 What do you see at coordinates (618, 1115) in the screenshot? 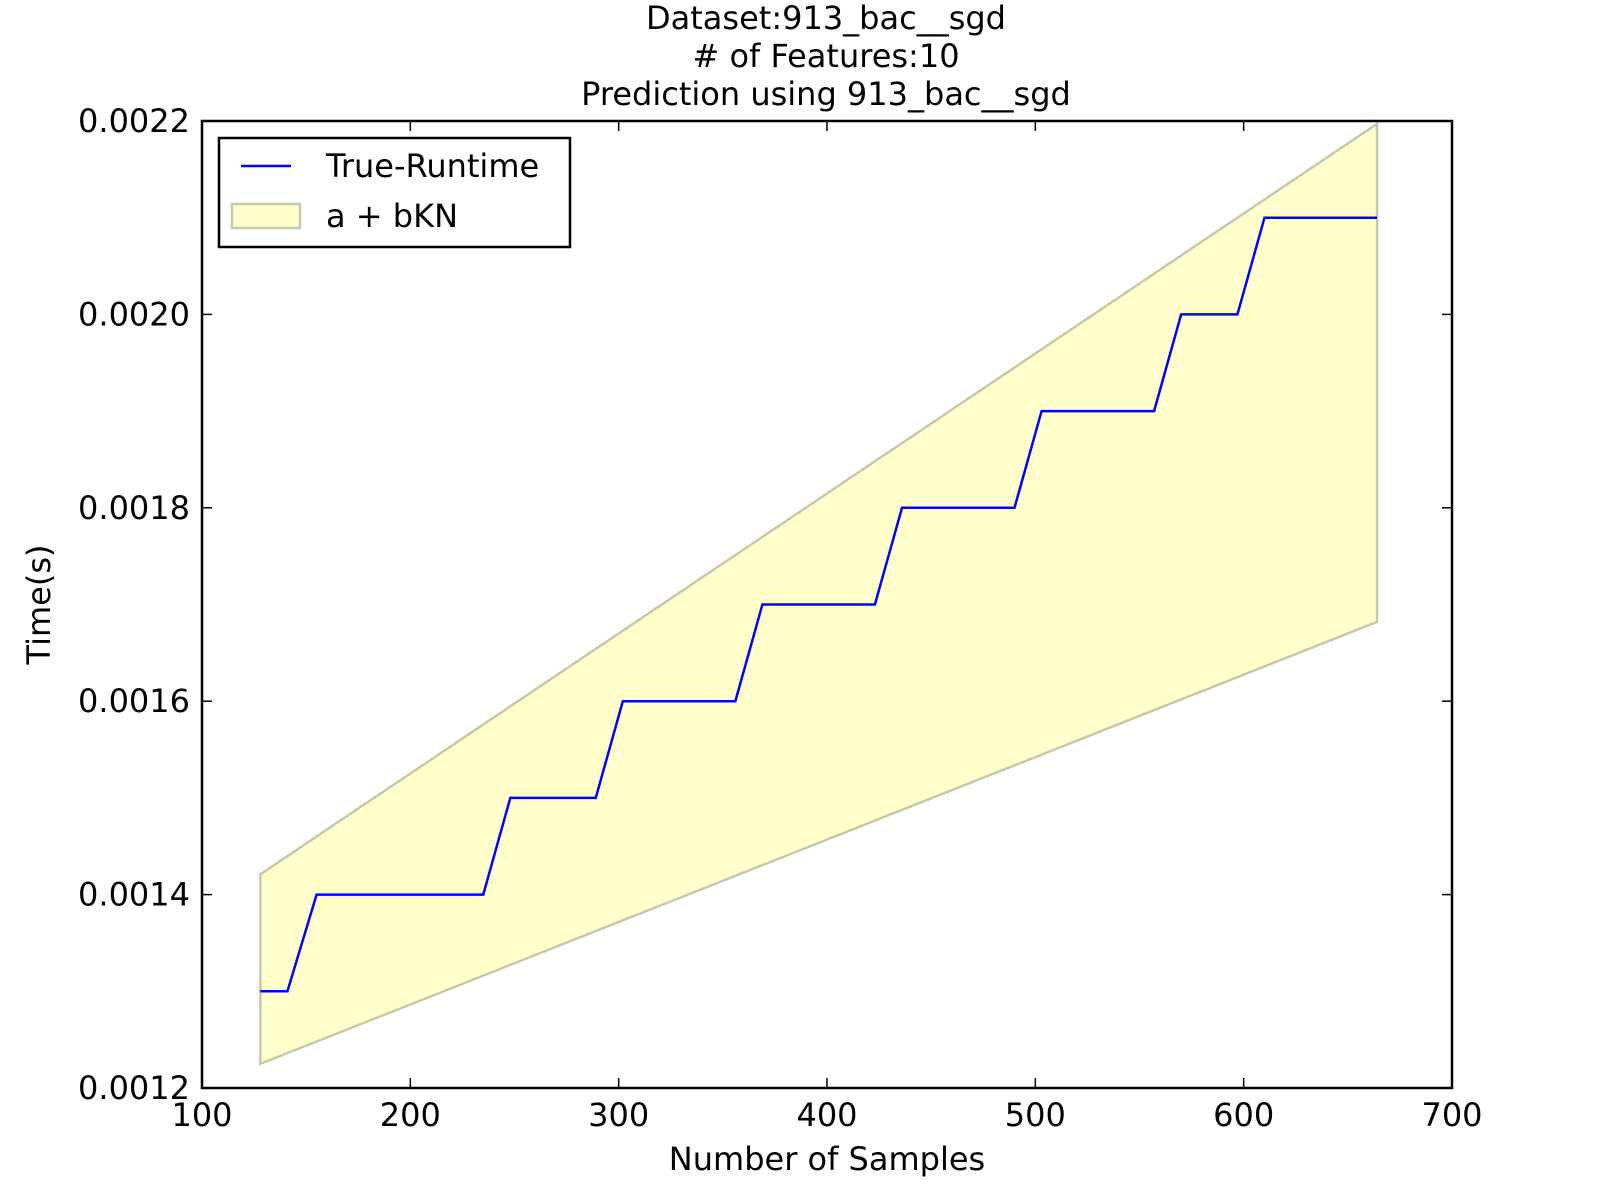
I see `x-tick-label: 300` at bounding box center [618, 1115].